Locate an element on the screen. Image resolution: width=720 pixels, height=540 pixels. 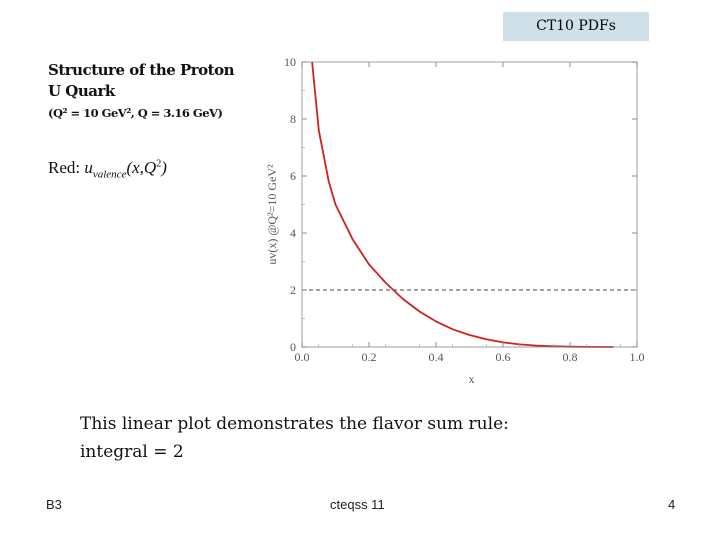
series-legend: Red: uvalence(x,Q2) is located at coordinates (107, 169).